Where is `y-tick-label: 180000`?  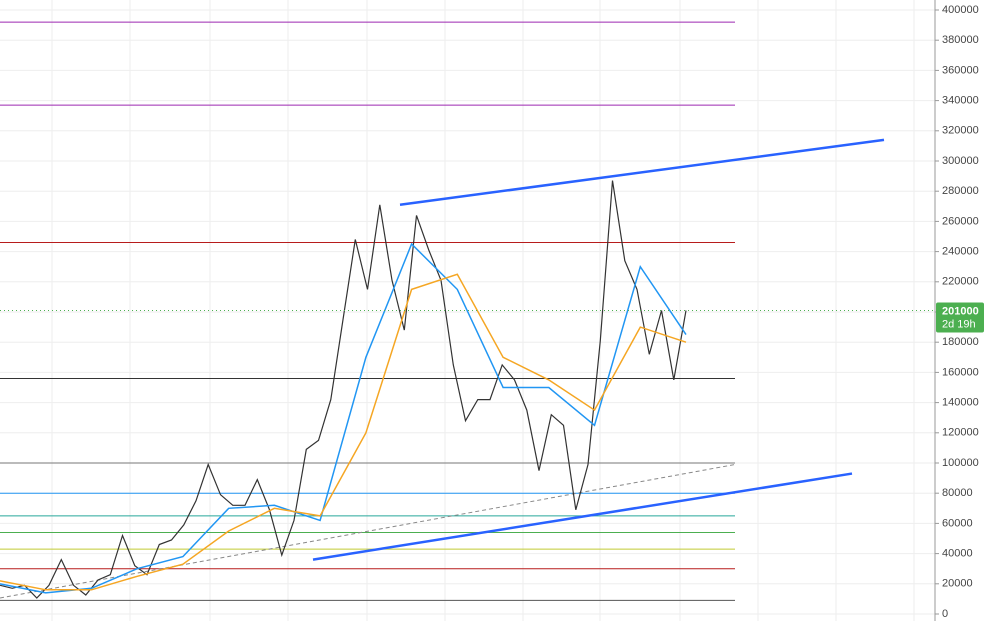
y-tick-label: 180000 is located at coordinates (960, 342).